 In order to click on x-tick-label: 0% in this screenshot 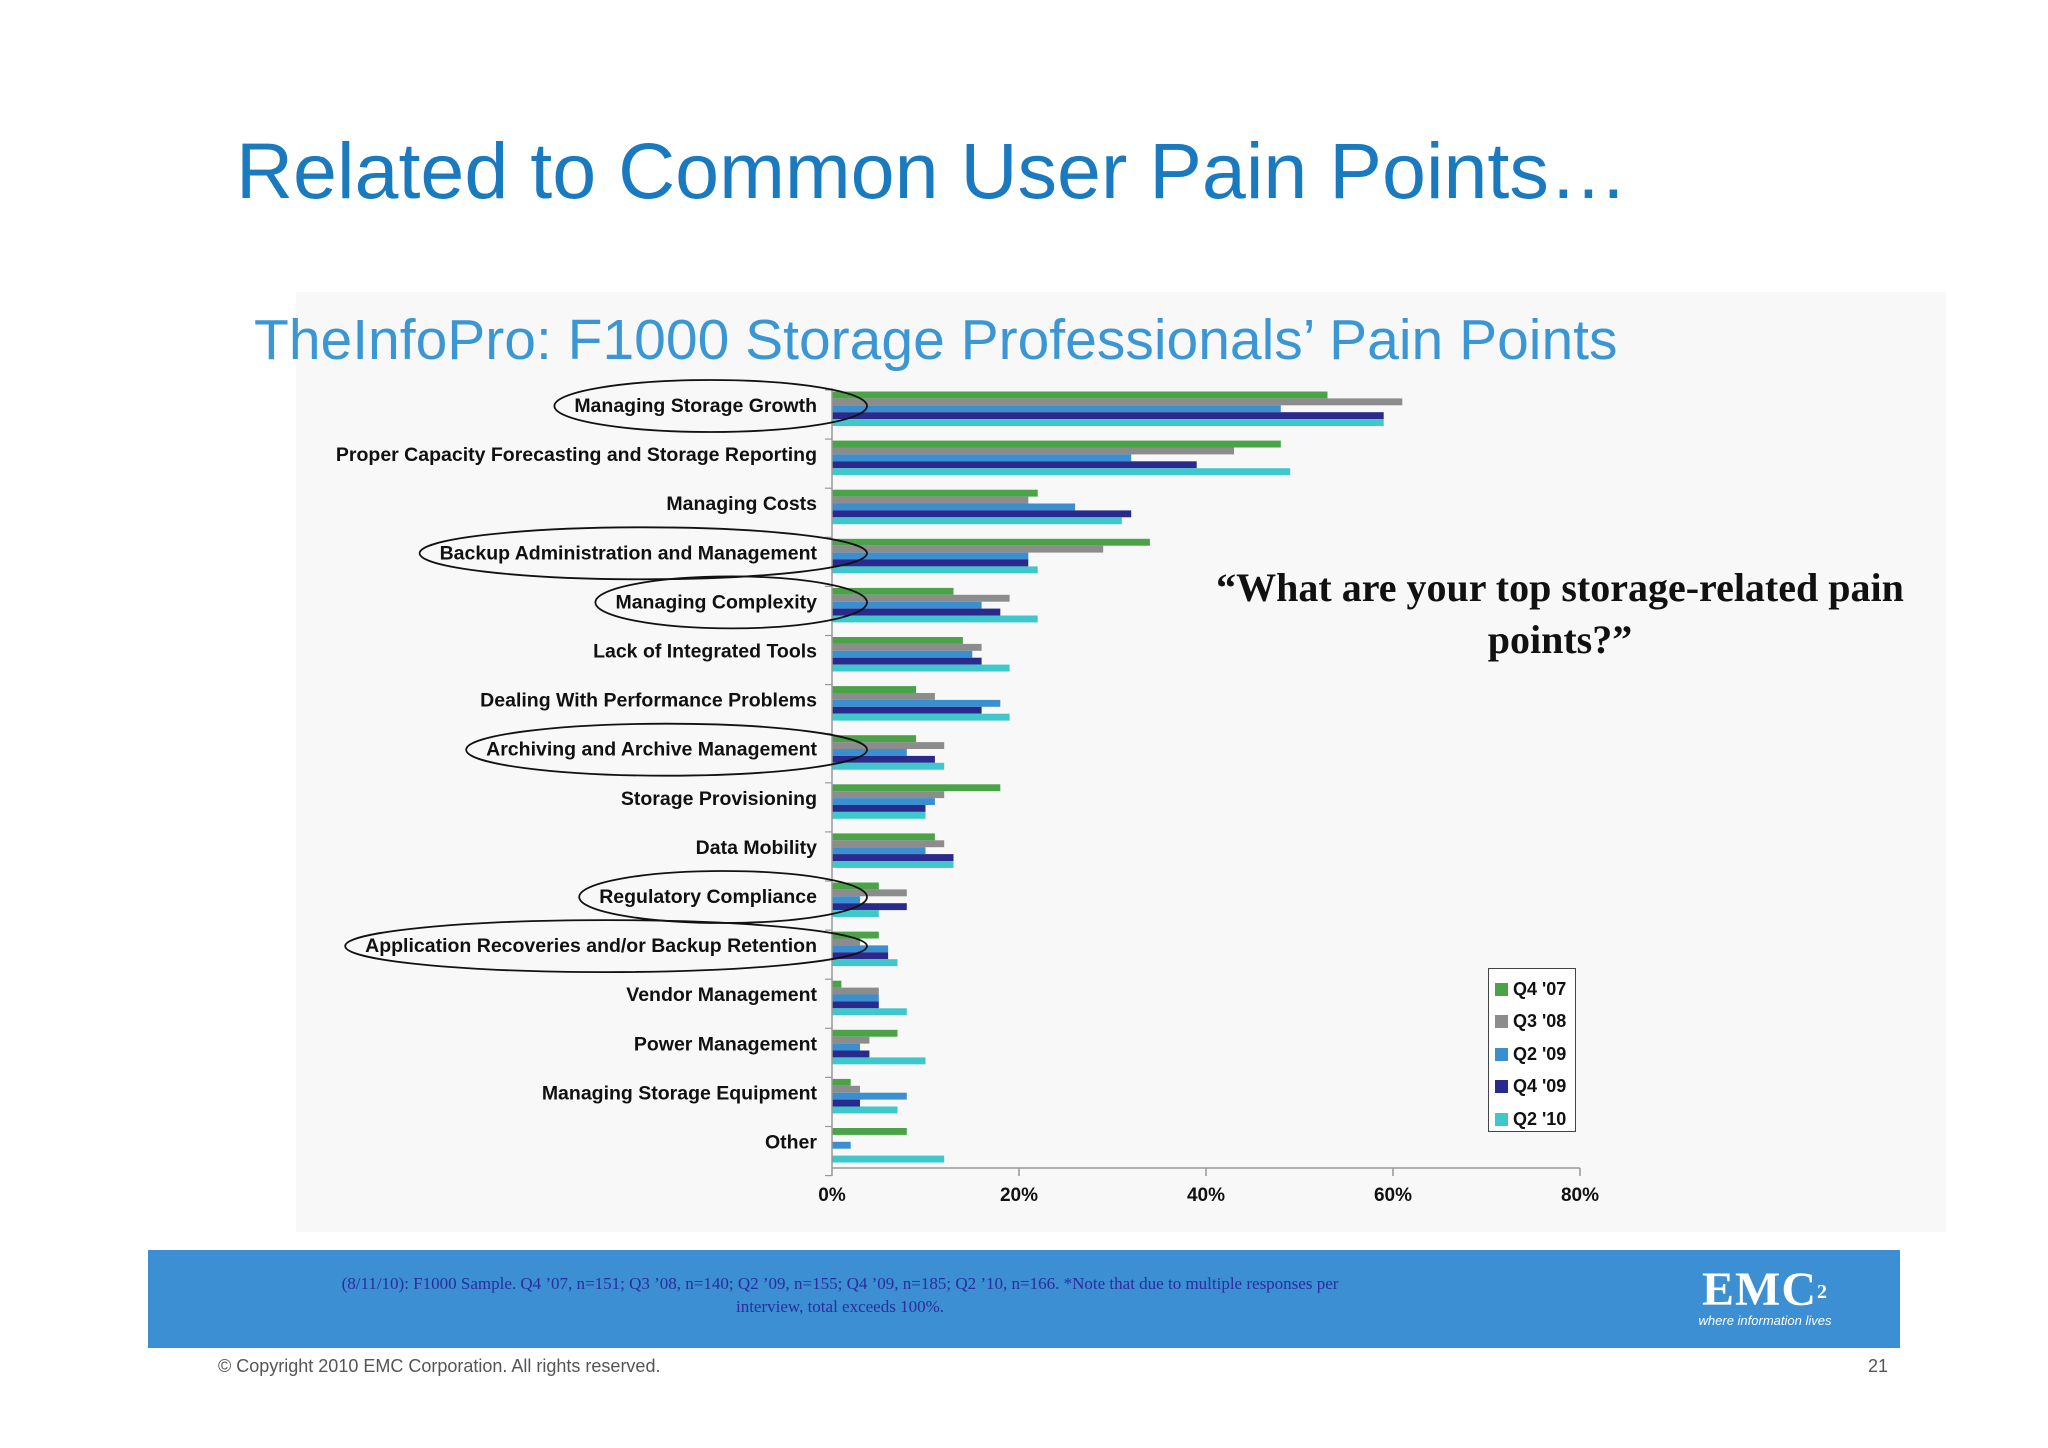, I will do `click(832, 1195)`.